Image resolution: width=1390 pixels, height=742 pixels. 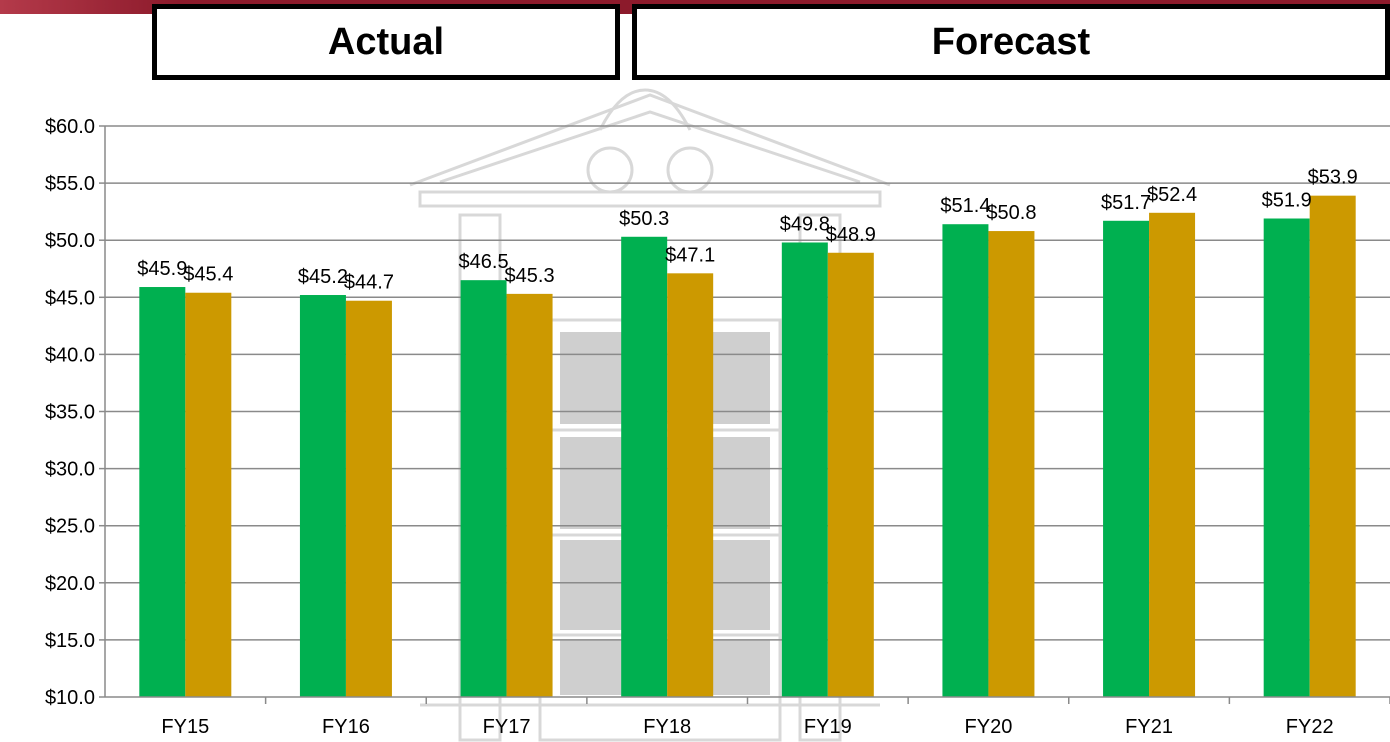 I want to click on y-tick-label: $60.0, so click(x=70, y=127).